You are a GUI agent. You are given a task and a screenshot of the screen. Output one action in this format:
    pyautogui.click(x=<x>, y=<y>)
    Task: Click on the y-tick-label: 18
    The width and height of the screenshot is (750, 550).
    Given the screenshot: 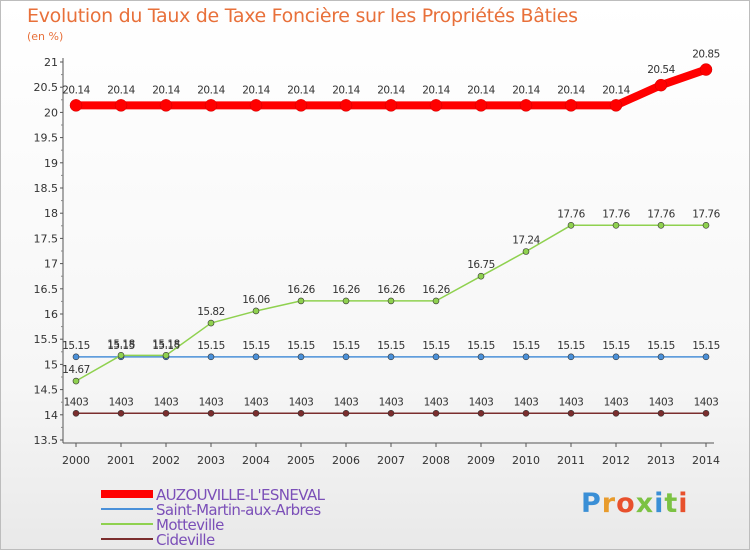 What is the action you would take?
    pyautogui.click(x=51, y=213)
    